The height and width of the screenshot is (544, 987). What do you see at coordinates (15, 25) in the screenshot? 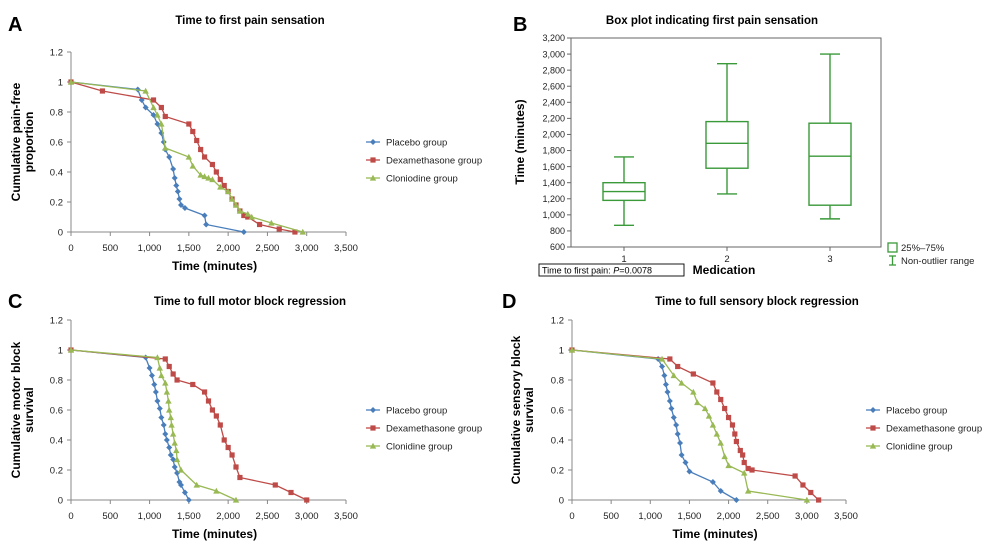
I see `panel-label: A` at bounding box center [15, 25].